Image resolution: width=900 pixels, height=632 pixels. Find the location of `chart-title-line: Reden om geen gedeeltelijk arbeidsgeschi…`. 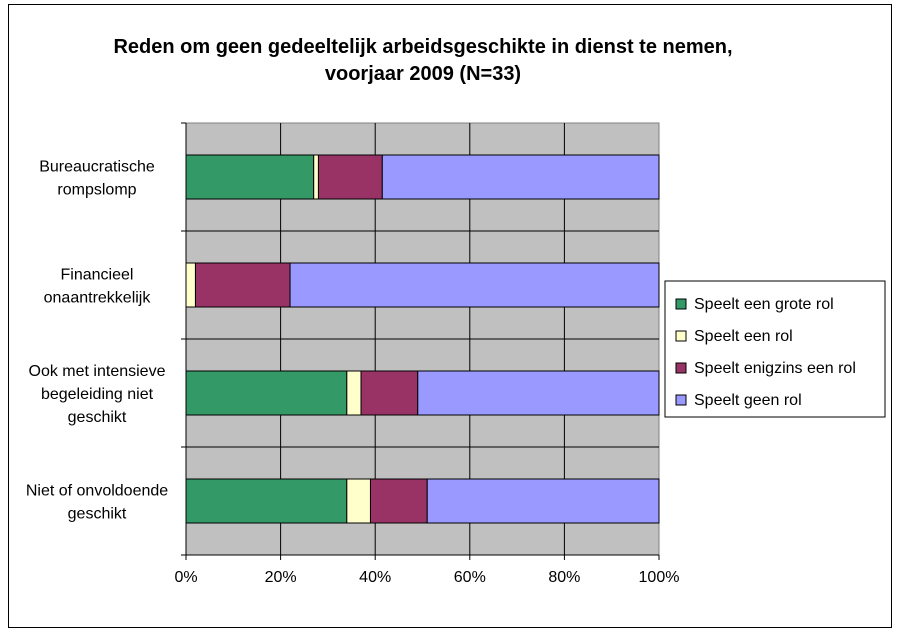

chart-title-line: Reden om geen gedeeltelijk arbeidsgeschi… is located at coordinates (422, 47).